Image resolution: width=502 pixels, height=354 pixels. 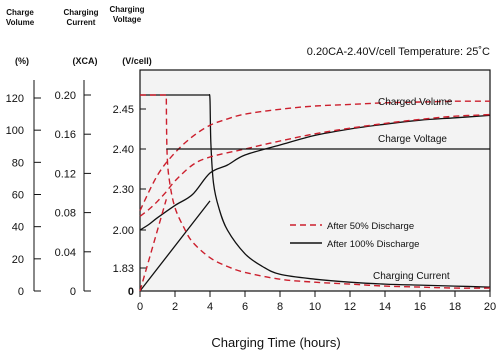 What do you see at coordinates (85, 61) in the screenshot?
I see `current-axis-unit: (XCA)` at bounding box center [85, 61].